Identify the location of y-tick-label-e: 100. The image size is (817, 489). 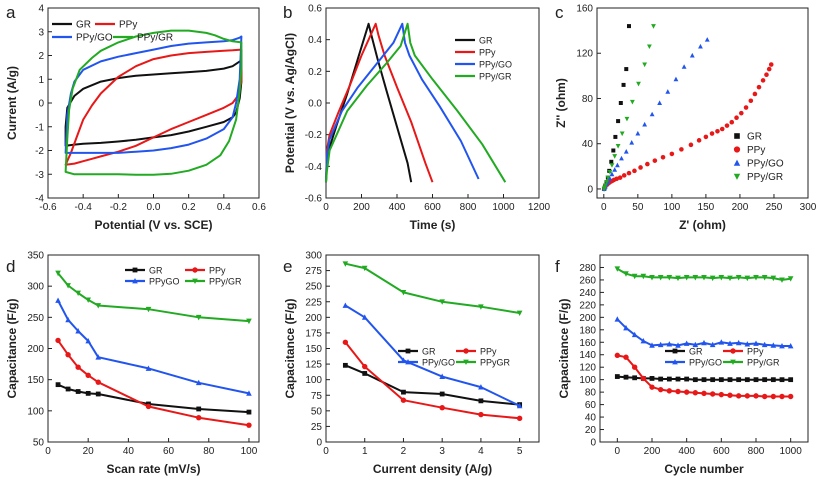
(313, 380).